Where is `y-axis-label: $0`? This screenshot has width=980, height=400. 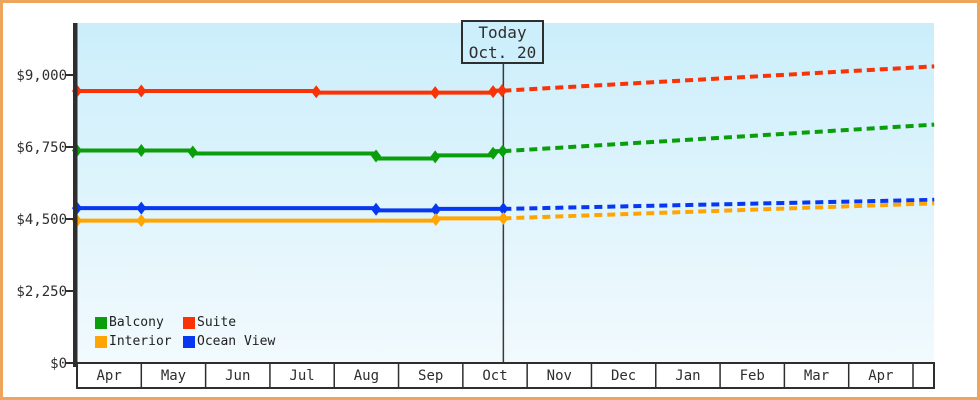 y-axis-label: $0 is located at coordinates (58, 364).